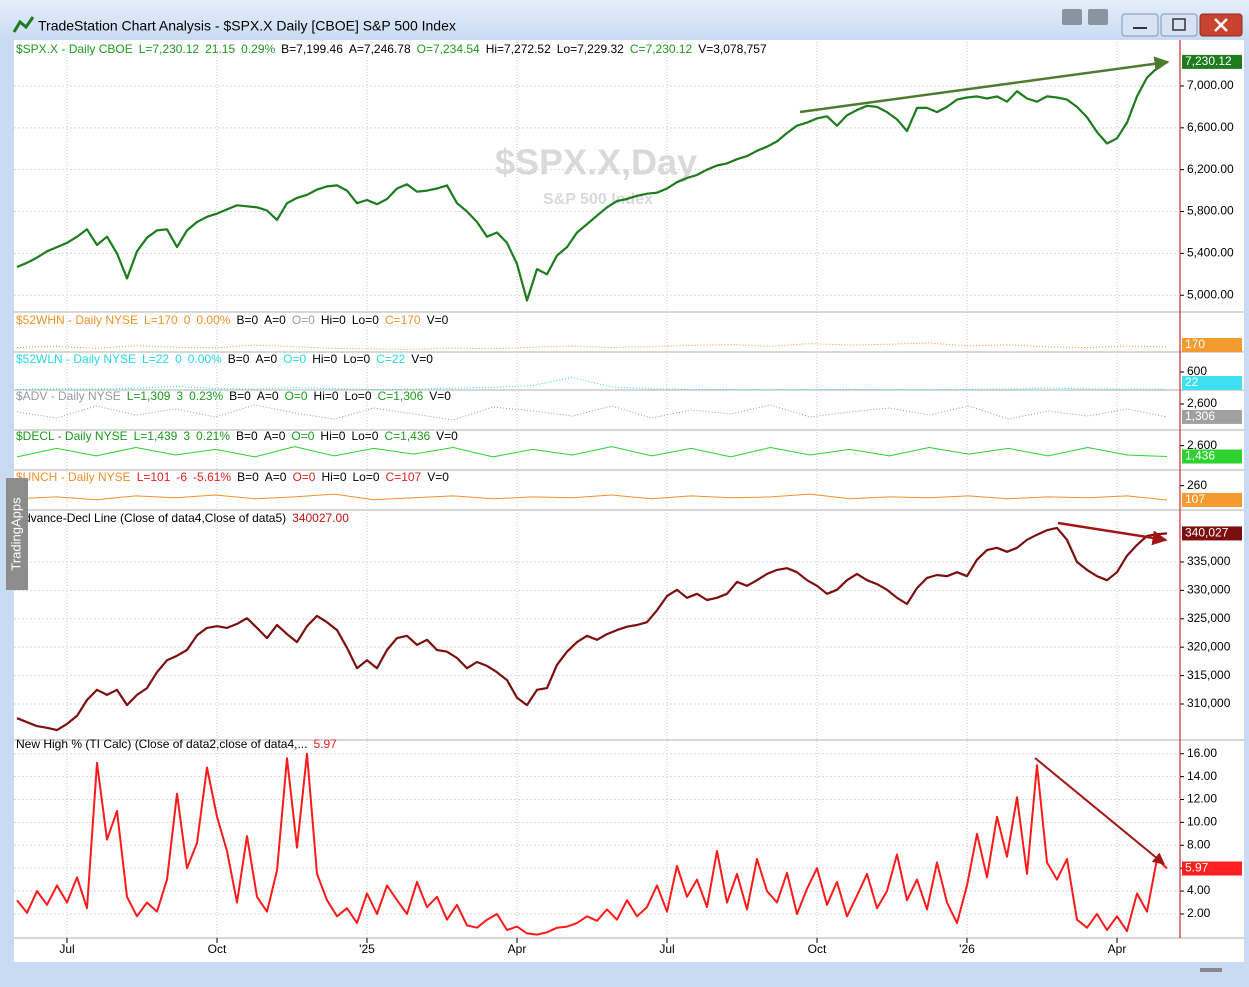  What do you see at coordinates (1200, 456) in the screenshot?
I see `last-value-label: 1,436` at bounding box center [1200, 456].